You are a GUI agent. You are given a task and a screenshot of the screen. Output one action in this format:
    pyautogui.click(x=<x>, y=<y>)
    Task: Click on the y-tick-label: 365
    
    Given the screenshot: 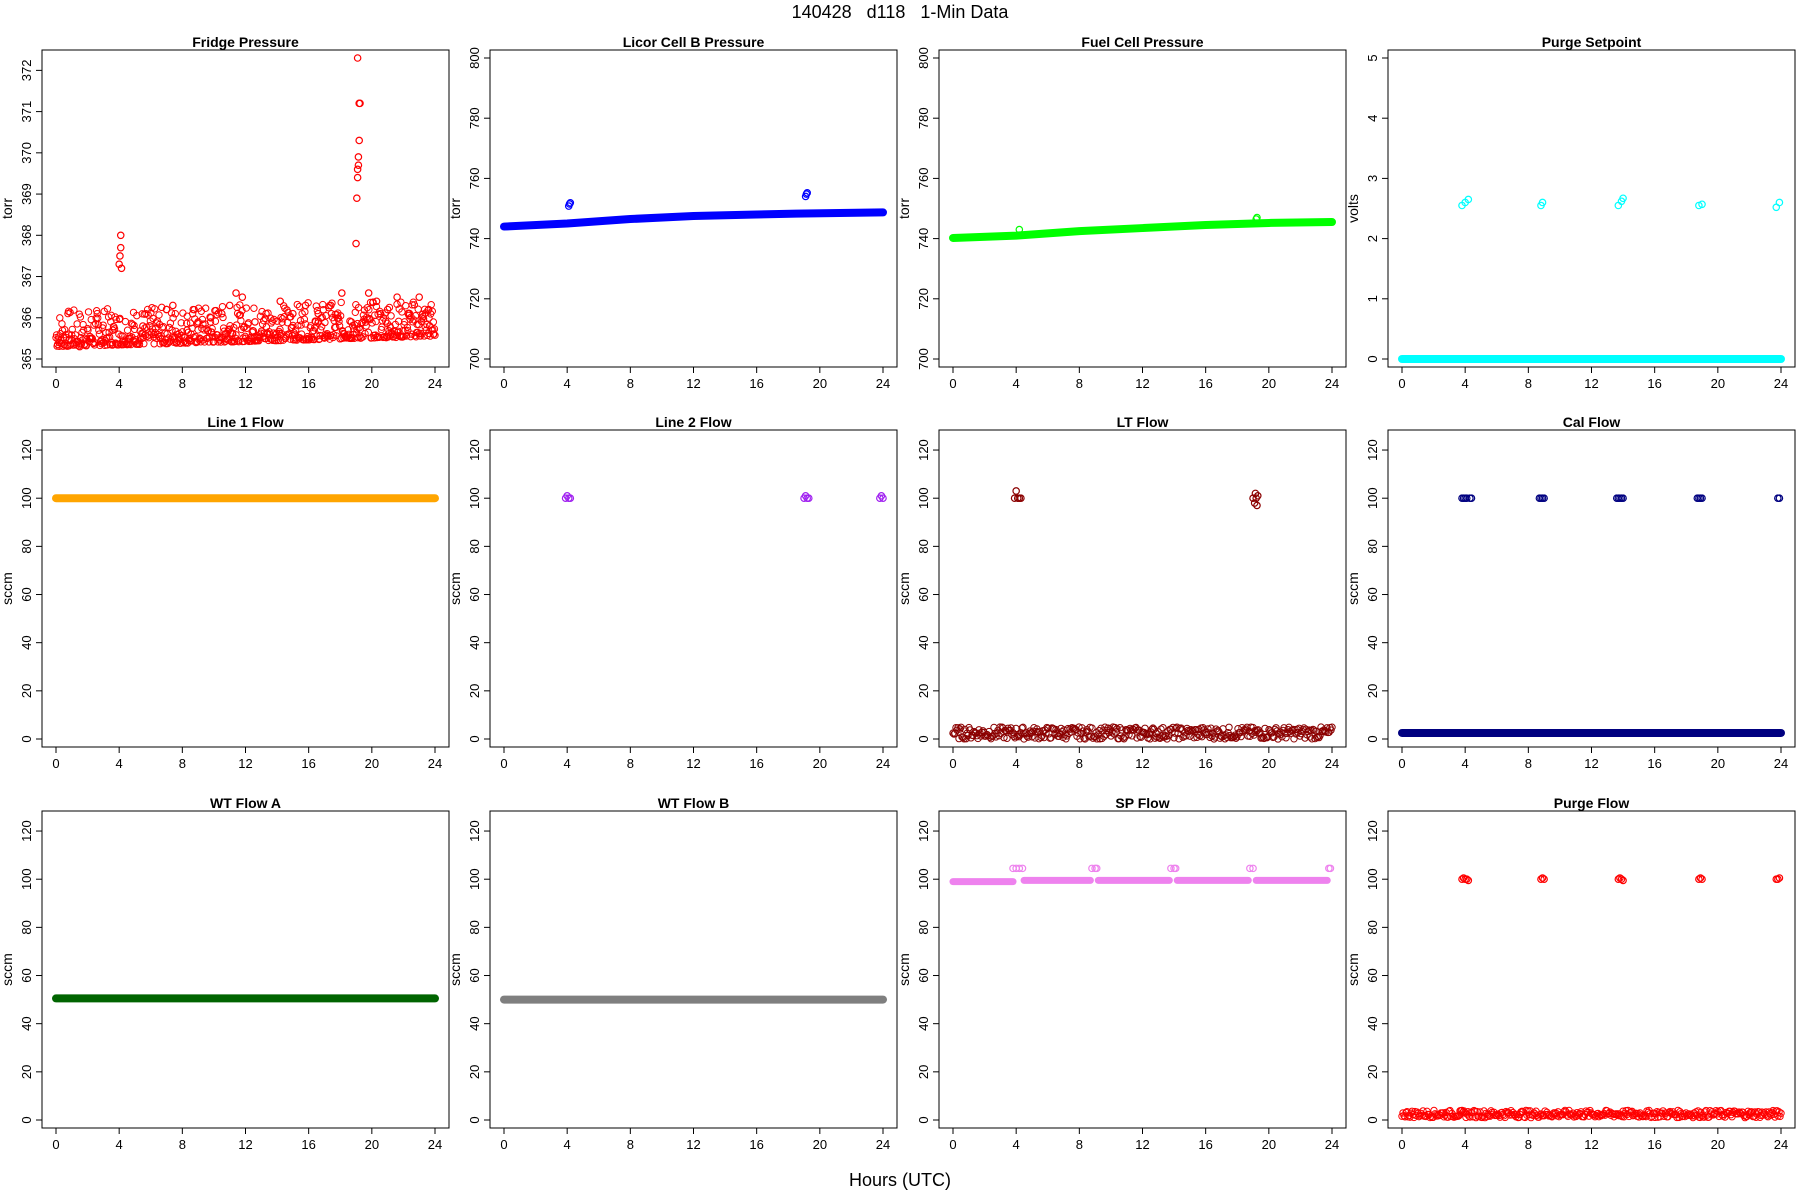 What is the action you would take?
    pyautogui.click(x=26, y=359)
    